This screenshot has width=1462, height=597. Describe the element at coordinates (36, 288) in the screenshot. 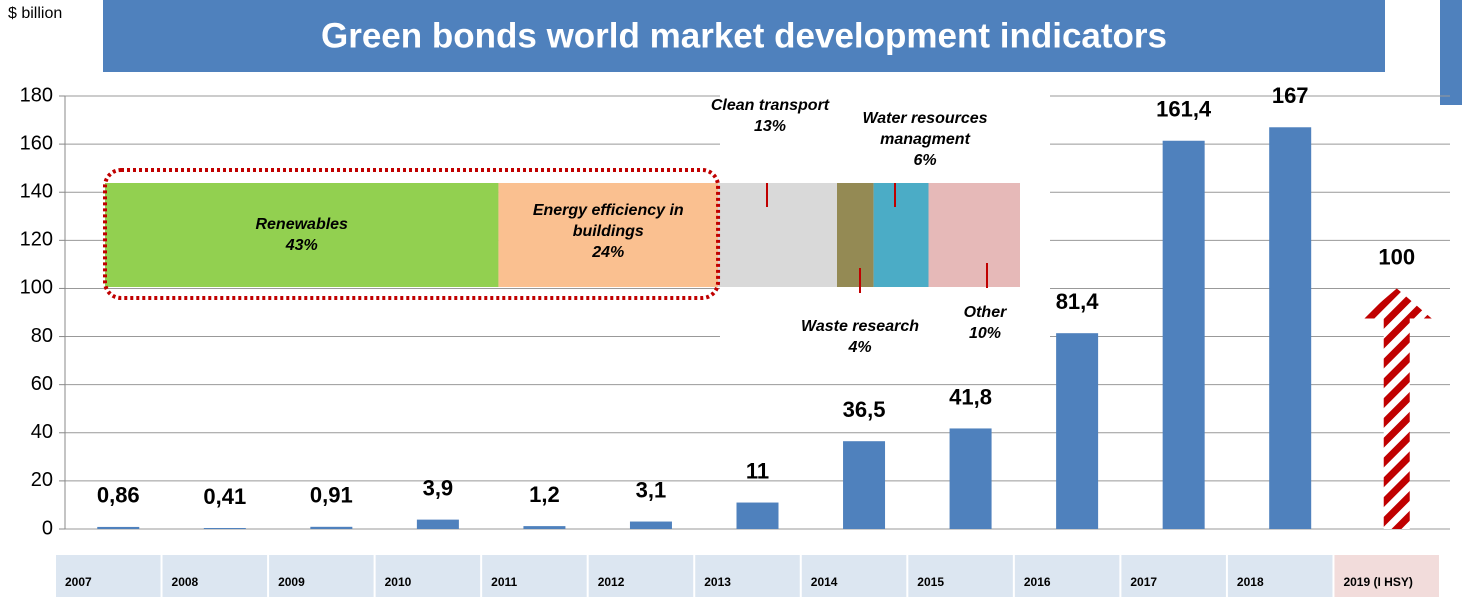

I see `y-tick-label: 100` at that location.